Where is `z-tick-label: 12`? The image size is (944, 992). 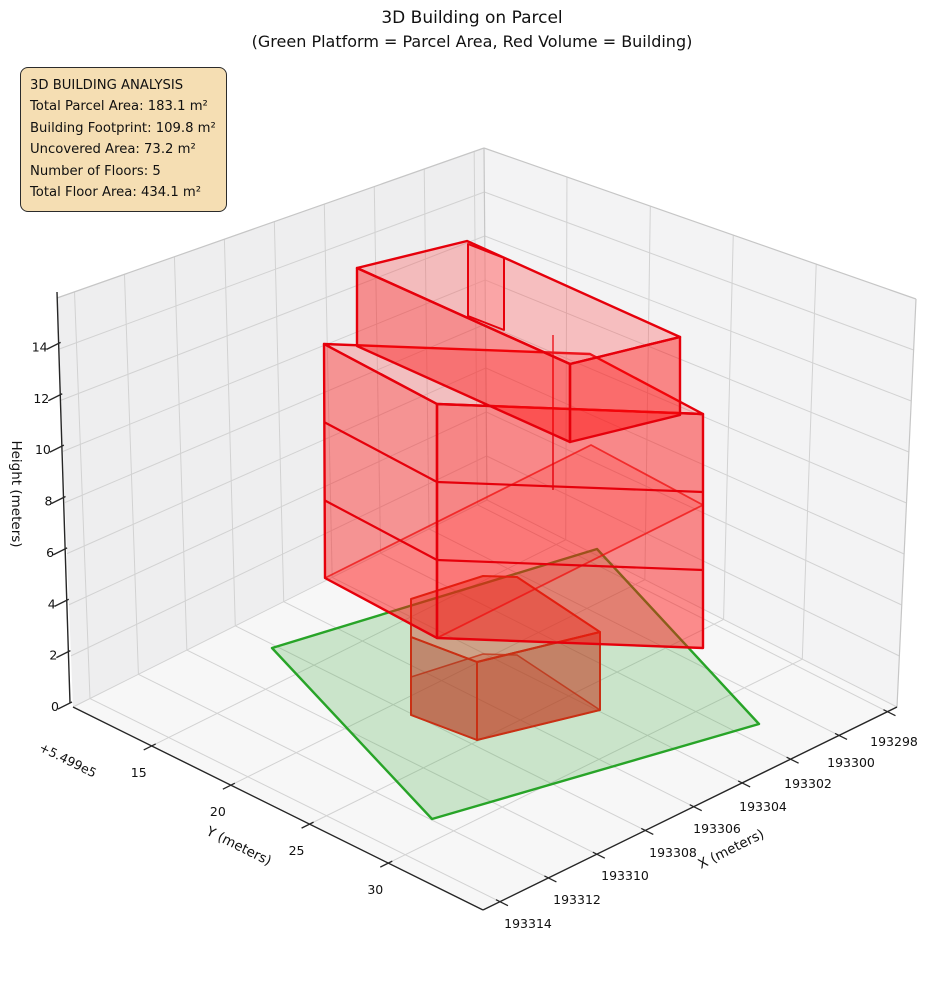 z-tick-label: 12 is located at coordinates (41, 398).